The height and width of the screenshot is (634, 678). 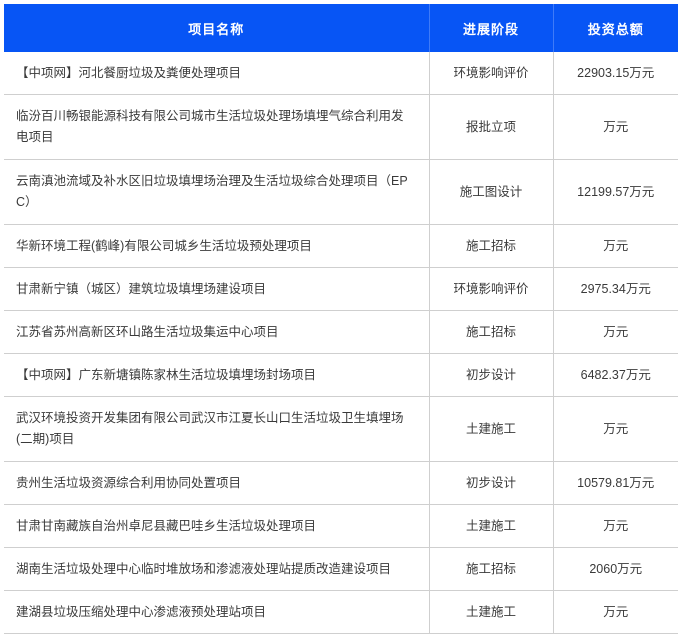 What do you see at coordinates (615, 73) in the screenshot?
I see `cell-investment-amount: 22903.15万元` at bounding box center [615, 73].